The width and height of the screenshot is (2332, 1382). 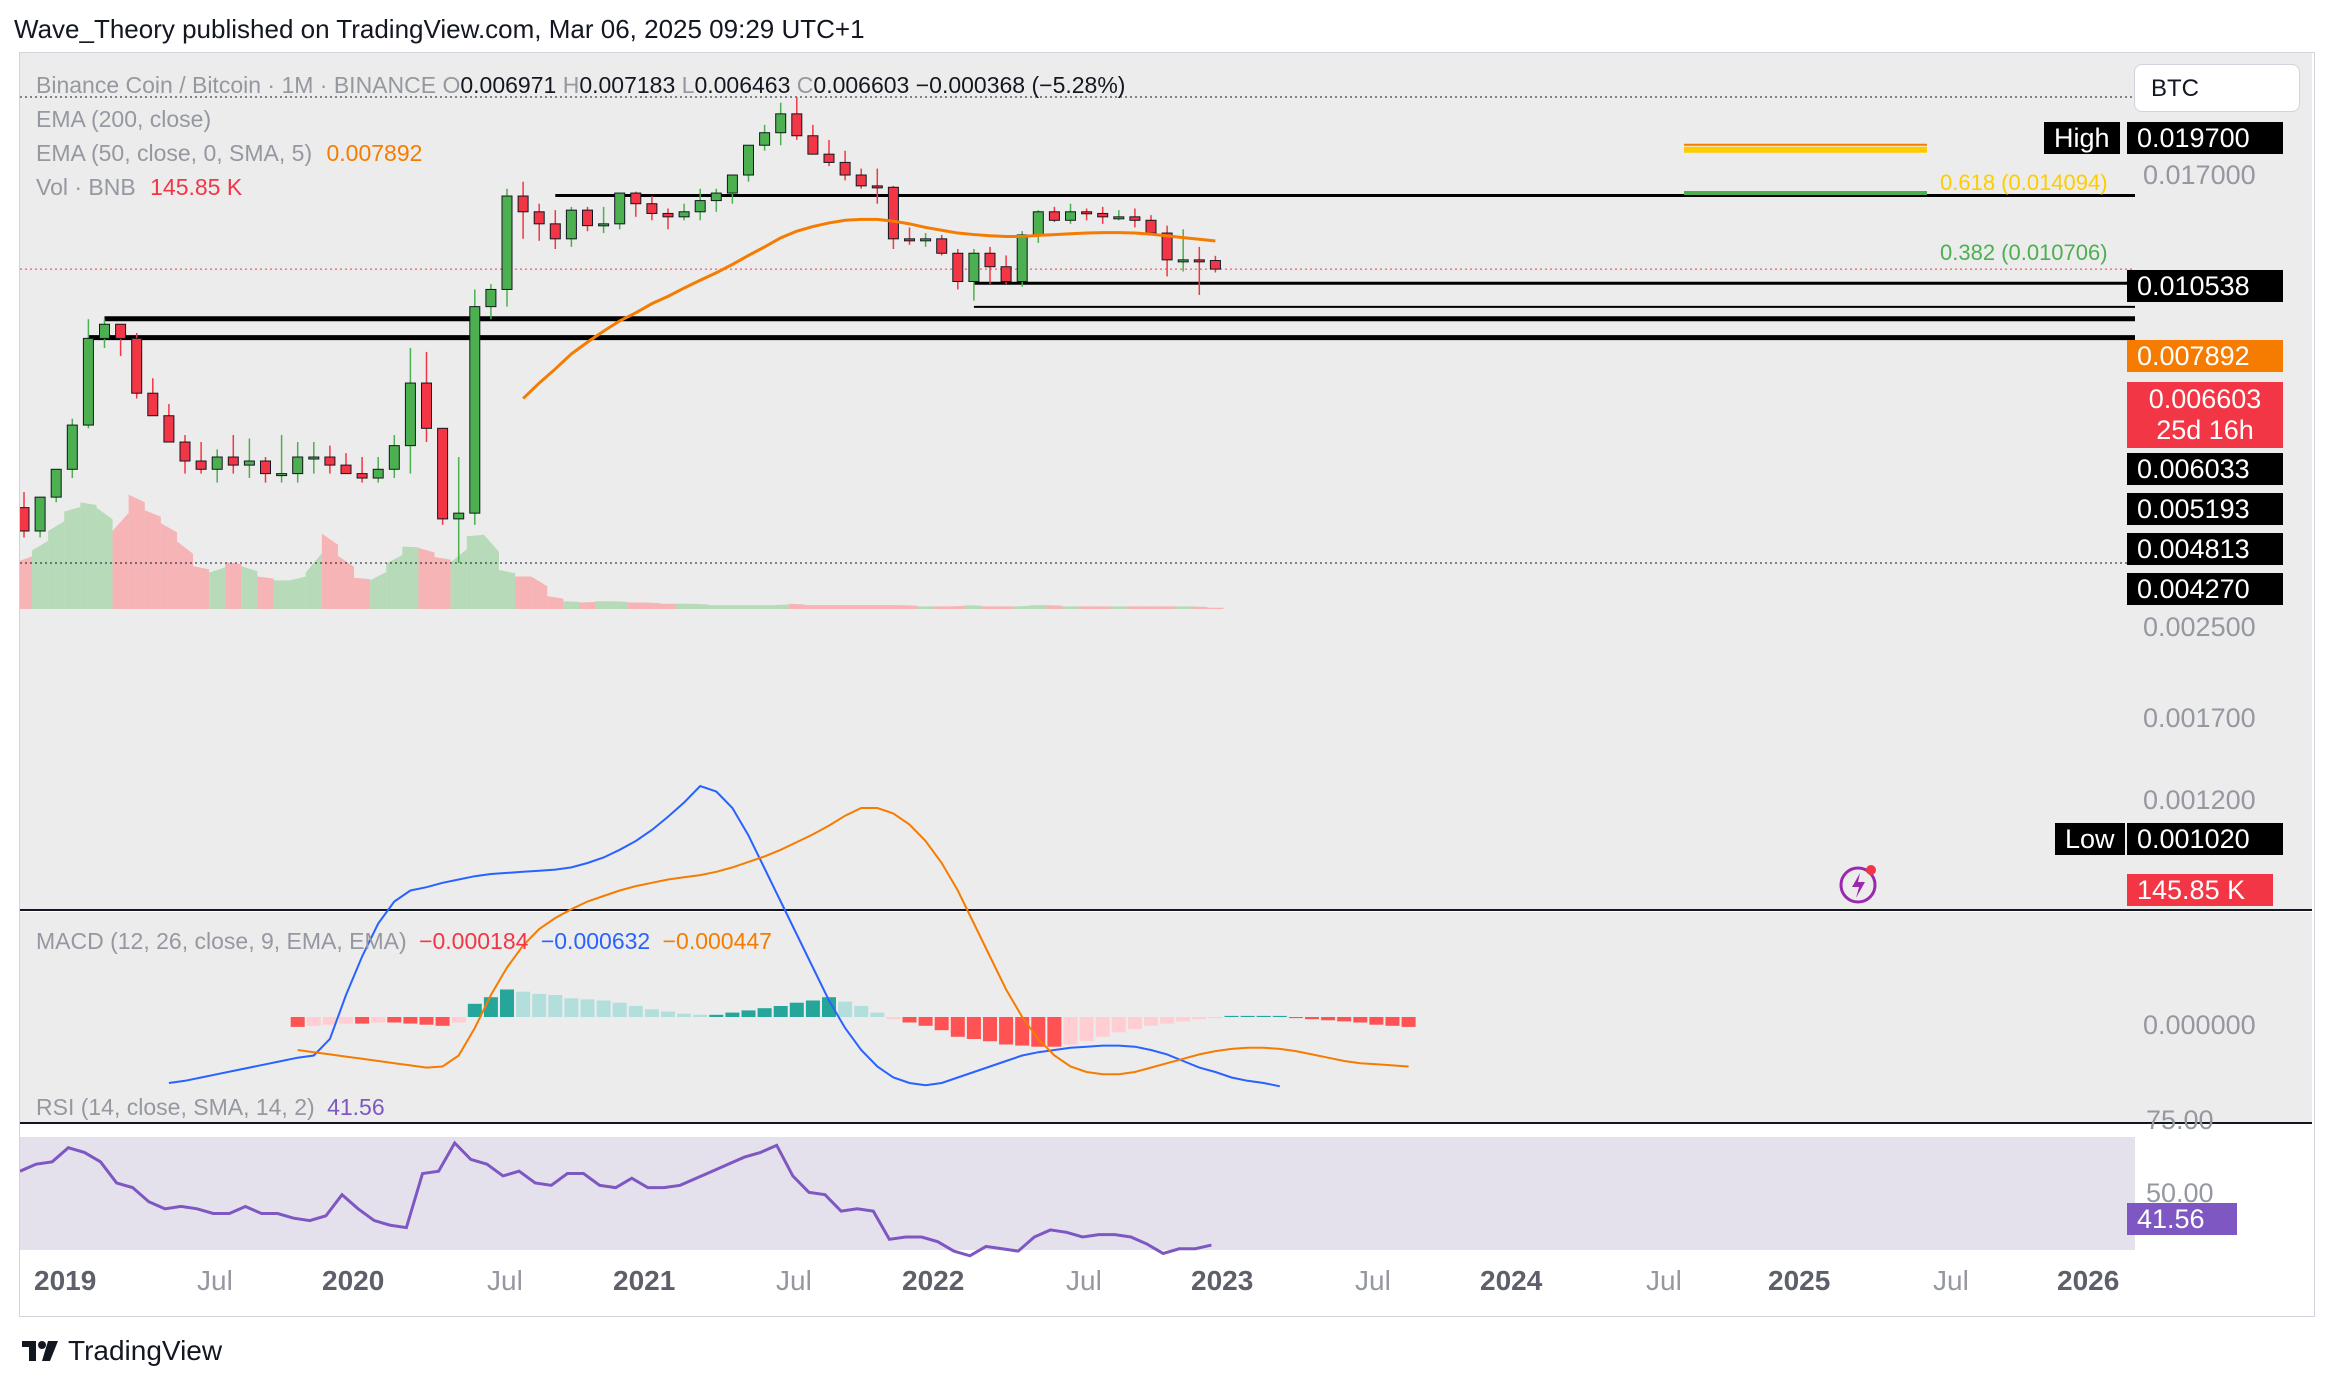 I want to click on legend-open: 0.006971, so click(x=508, y=85).